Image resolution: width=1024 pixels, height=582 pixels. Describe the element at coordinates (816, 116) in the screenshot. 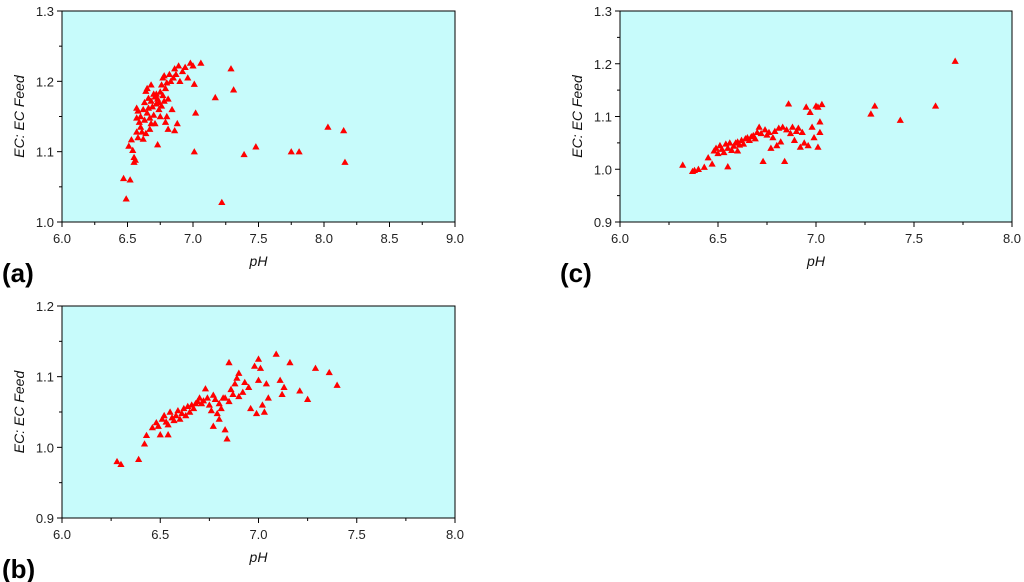

I see `plot-area-c` at that location.